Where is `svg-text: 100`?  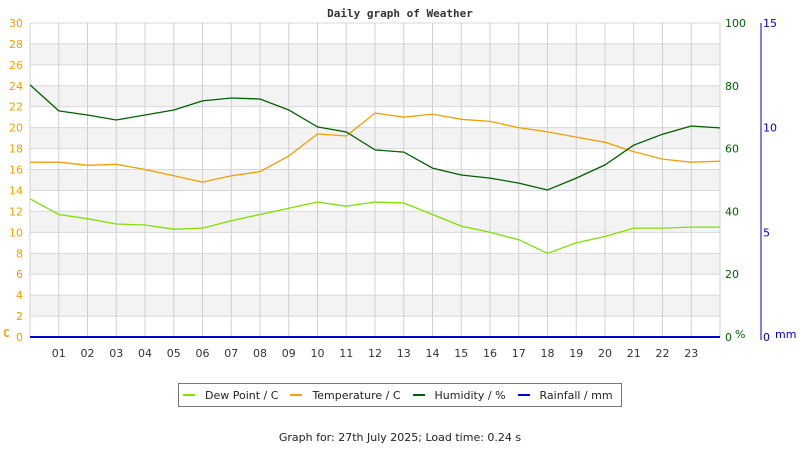
svg-text: 100 is located at coordinates (735, 23).